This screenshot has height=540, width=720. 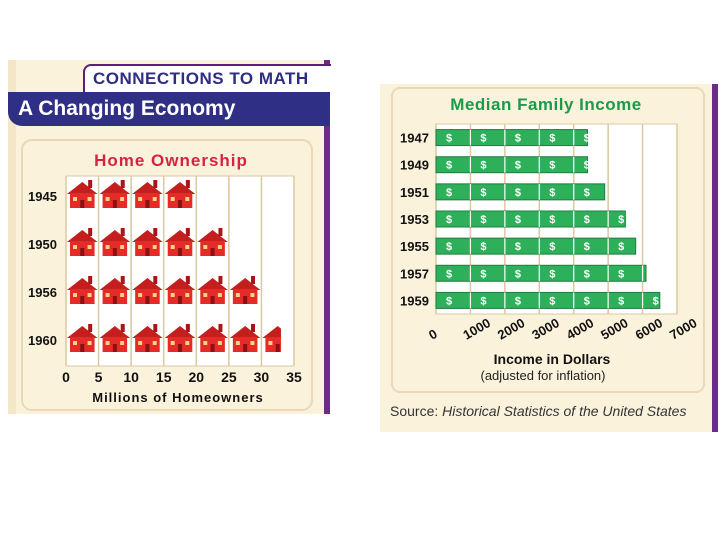 I want to click on x-axis-label: Income in Dollars, so click(x=552, y=359).